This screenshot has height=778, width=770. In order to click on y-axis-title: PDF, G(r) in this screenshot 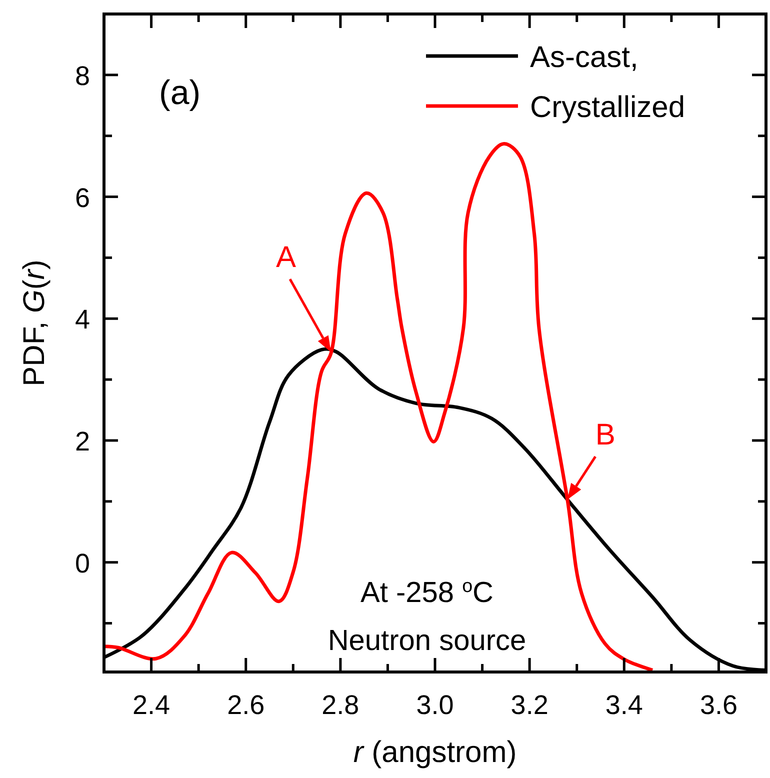, I will do `click(34, 323)`.